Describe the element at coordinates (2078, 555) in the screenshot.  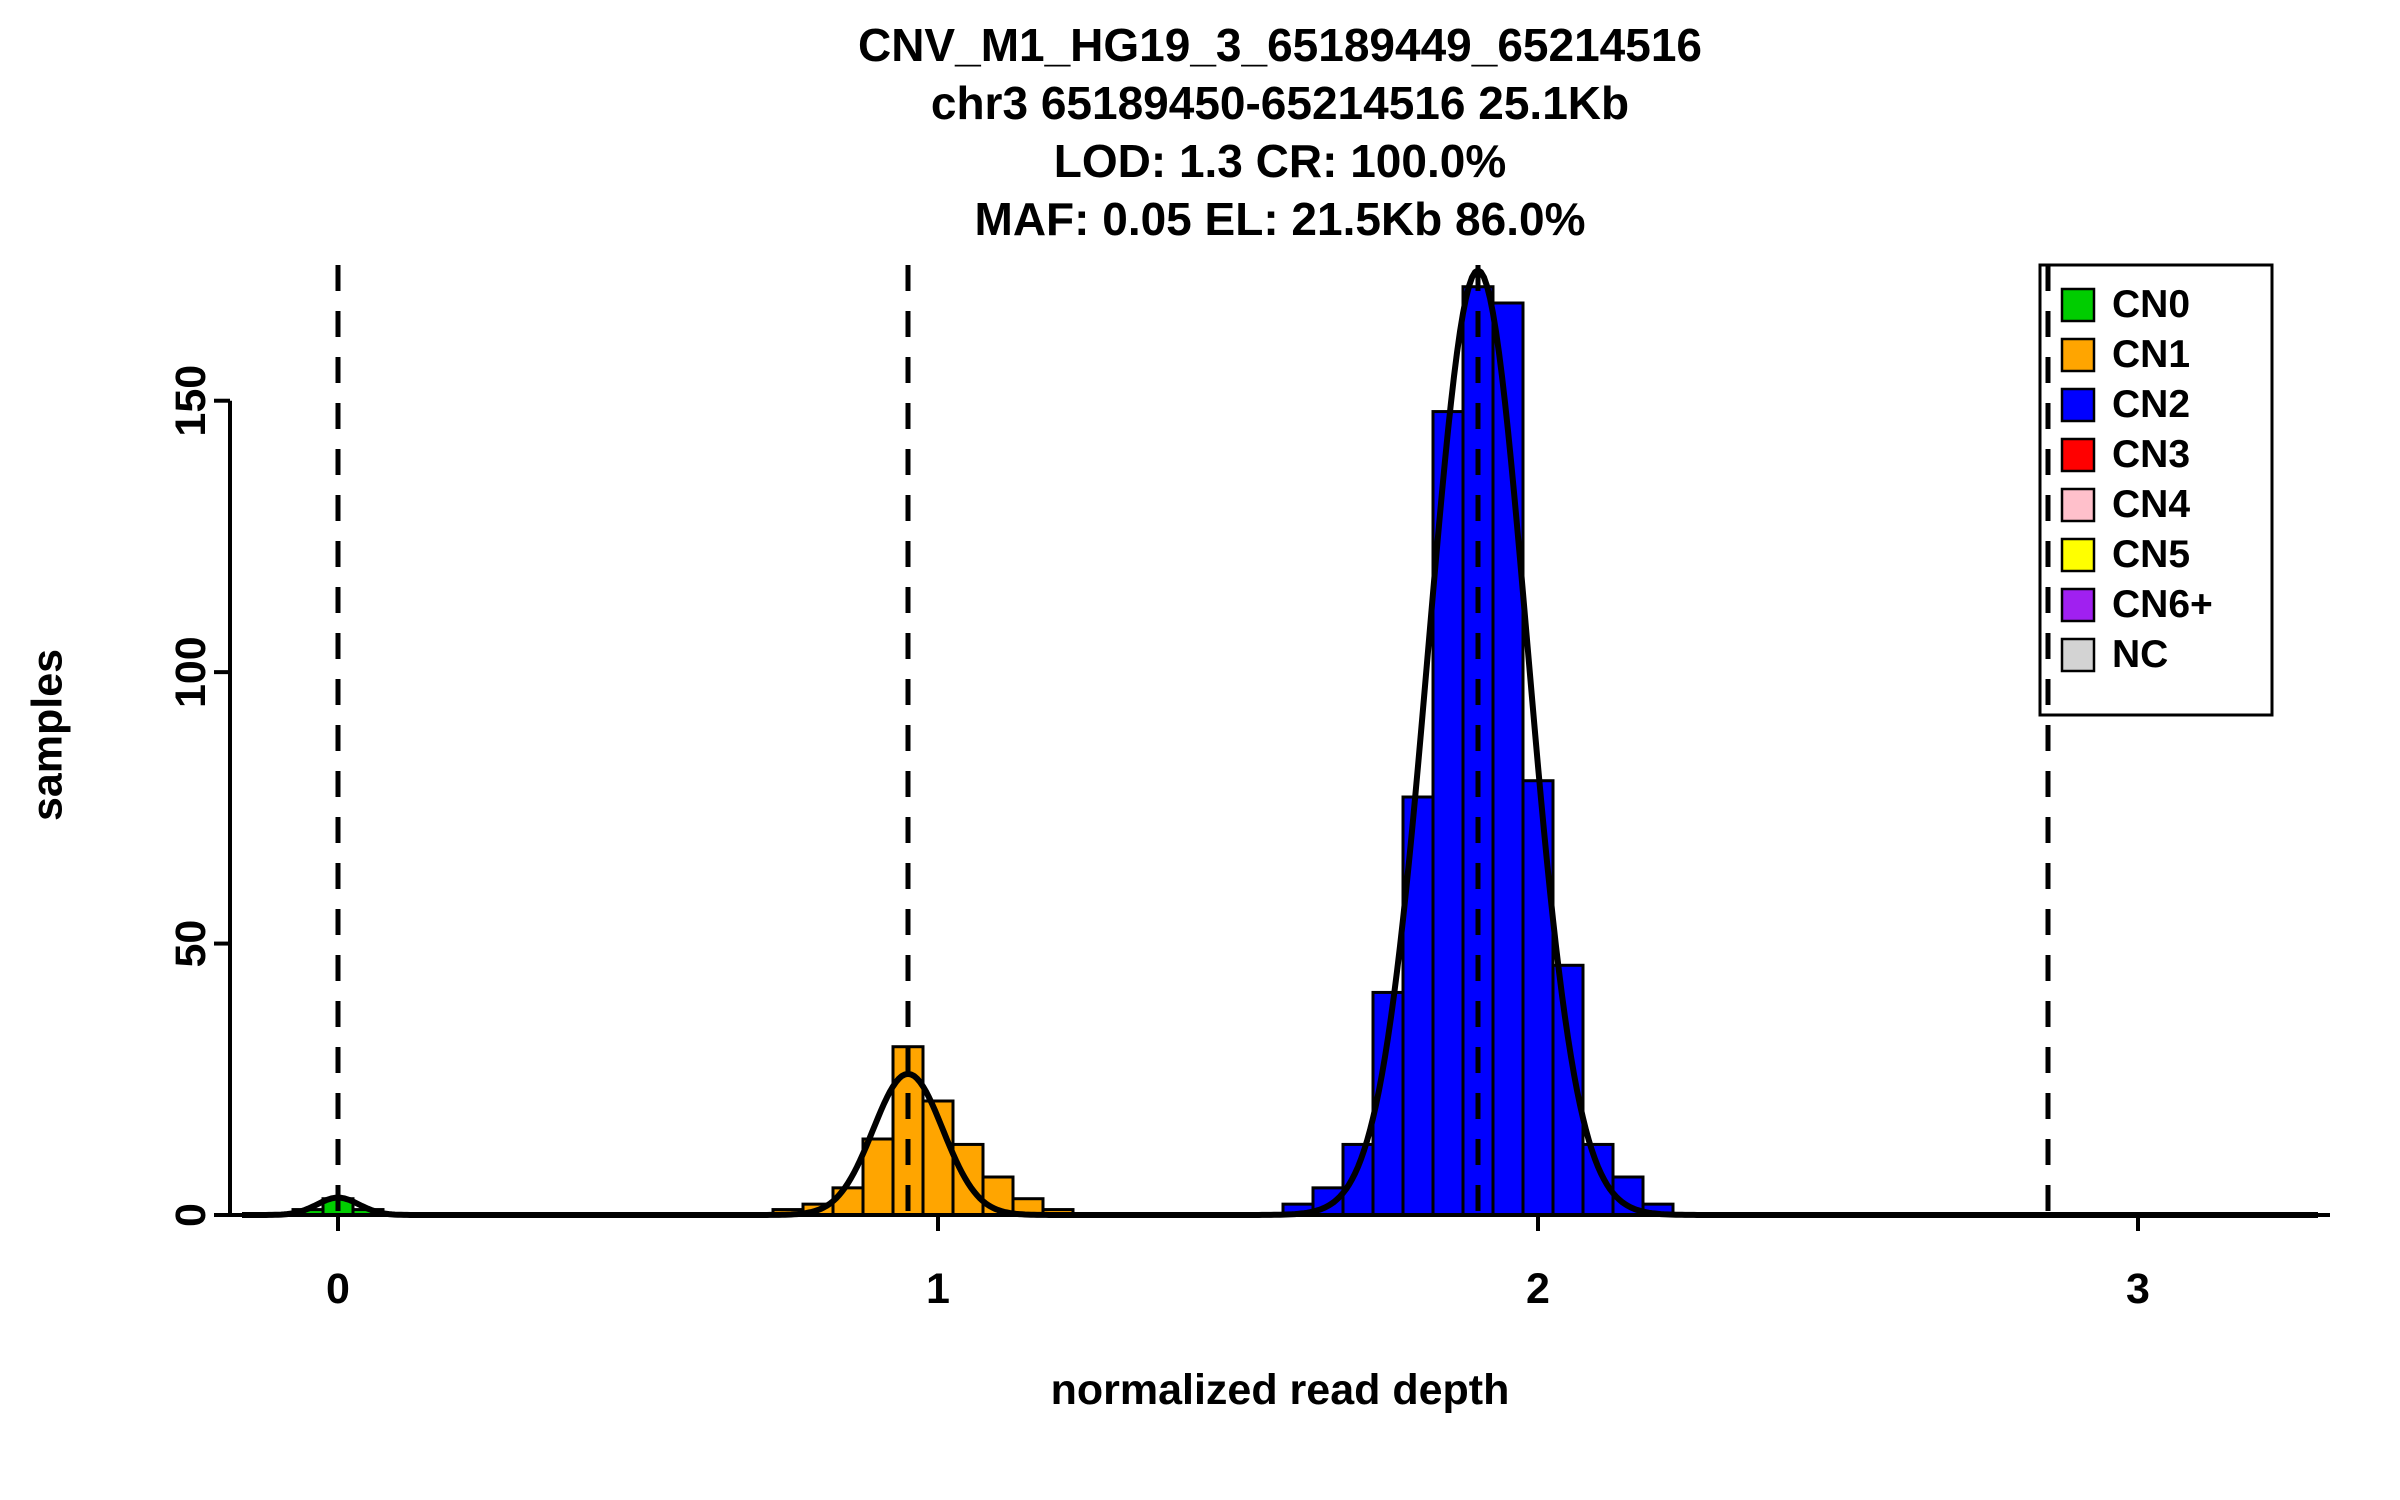
I see `legend-swatch-CN5` at that location.